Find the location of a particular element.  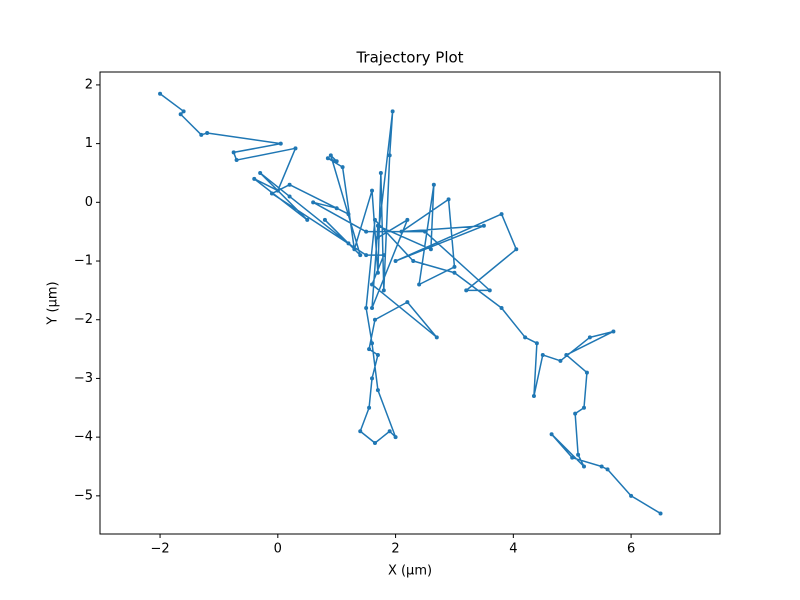

y-tick-label: −4 is located at coordinates (83, 437).